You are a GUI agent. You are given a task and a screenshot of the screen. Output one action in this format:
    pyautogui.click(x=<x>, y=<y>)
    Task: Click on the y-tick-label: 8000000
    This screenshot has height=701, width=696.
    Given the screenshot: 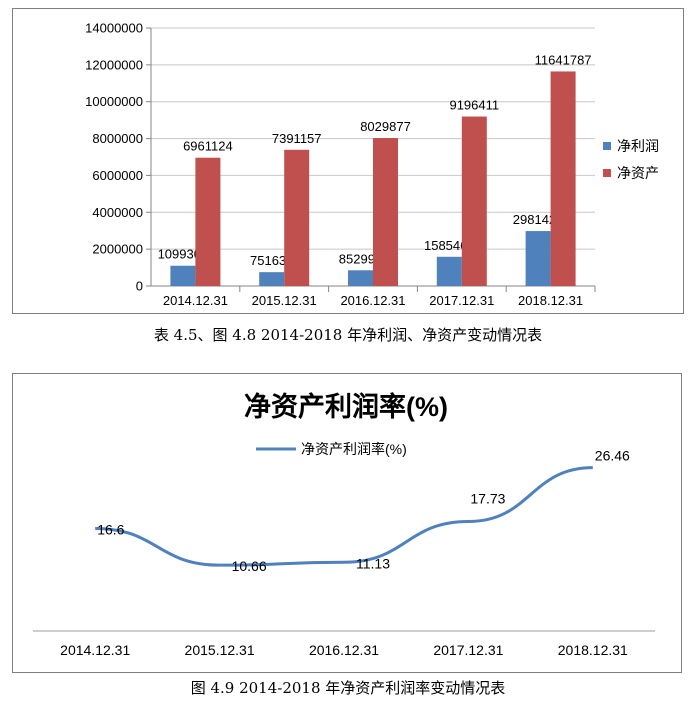 What is the action you would take?
    pyautogui.click(x=117, y=138)
    